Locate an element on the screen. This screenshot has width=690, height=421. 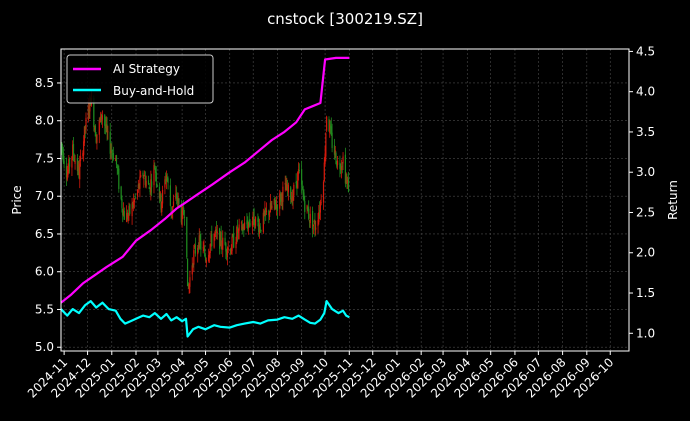
return-tick-label: 3.5 is located at coordinates (645, 132).